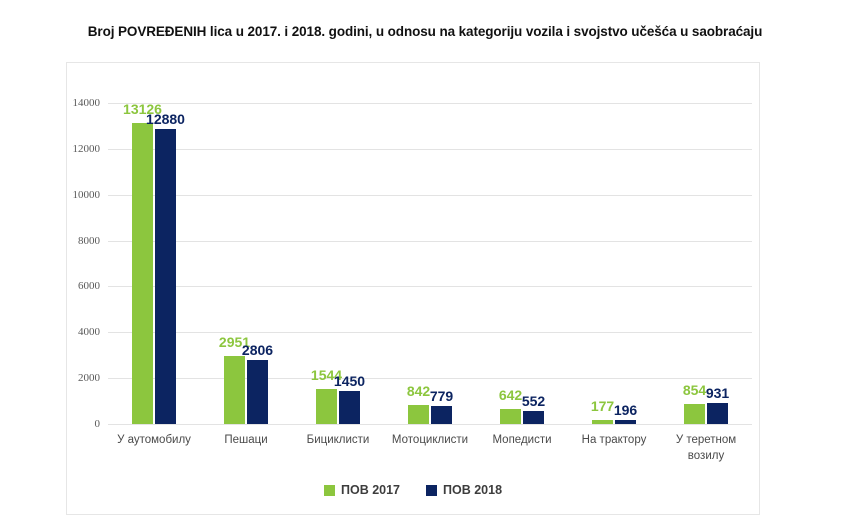 The height and width of the screenshot is (532, 850). I want to click on bar-value-label: 196, so click(625, 409).